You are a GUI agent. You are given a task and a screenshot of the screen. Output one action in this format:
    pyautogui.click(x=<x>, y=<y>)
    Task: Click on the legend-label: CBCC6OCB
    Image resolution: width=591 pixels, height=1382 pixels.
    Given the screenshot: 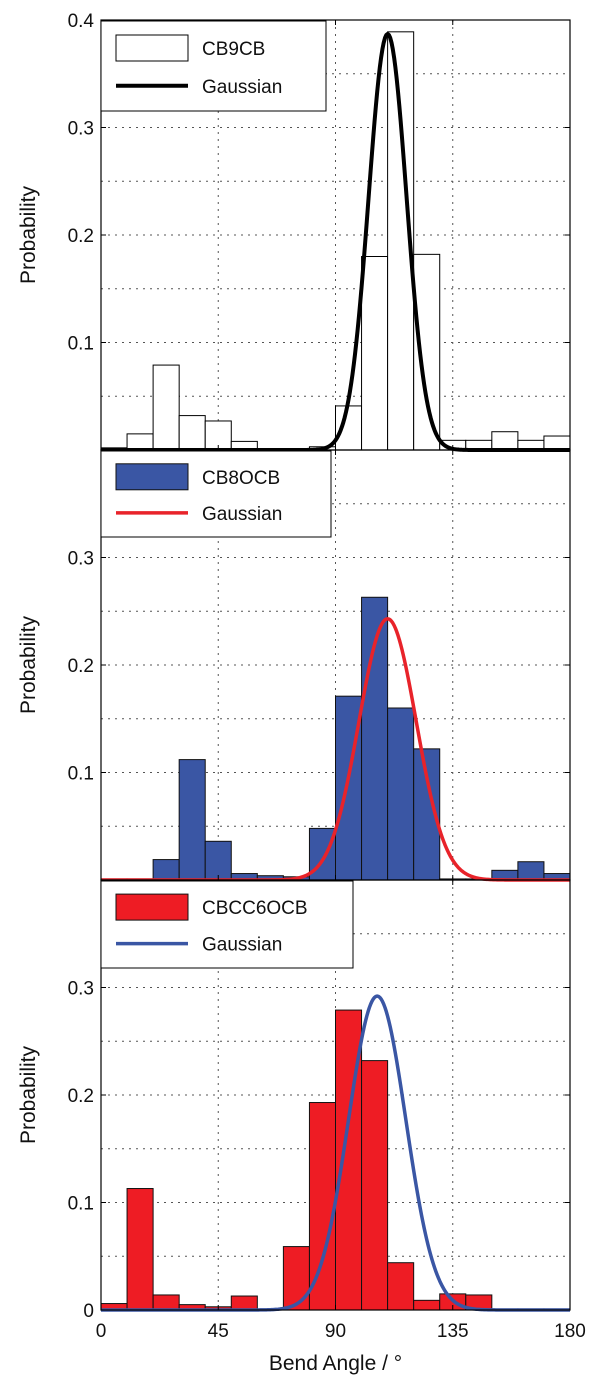 What is the action you would take?
    pyautogui.click(x=255, y=908)
    